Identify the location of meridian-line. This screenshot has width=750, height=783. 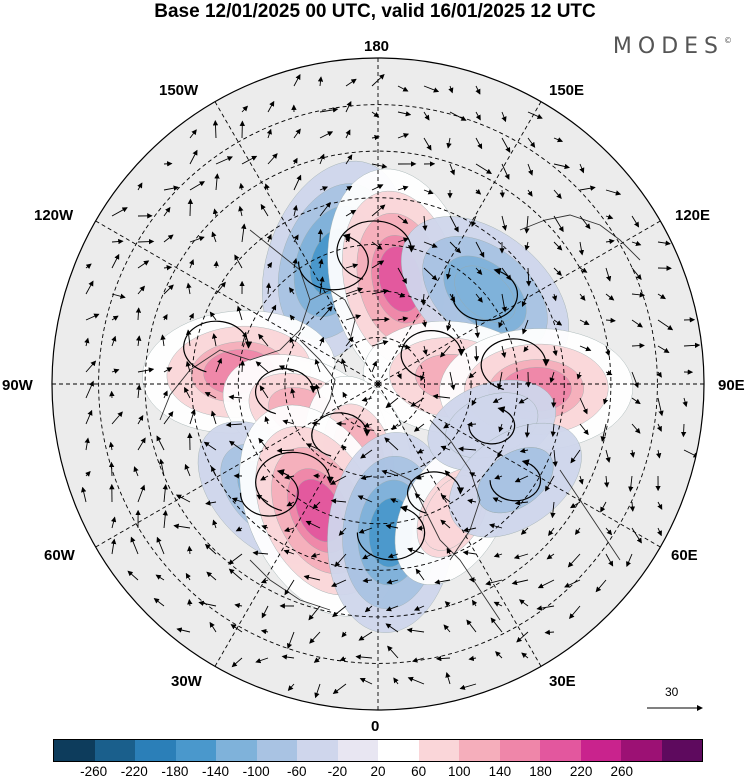
(519, 465).